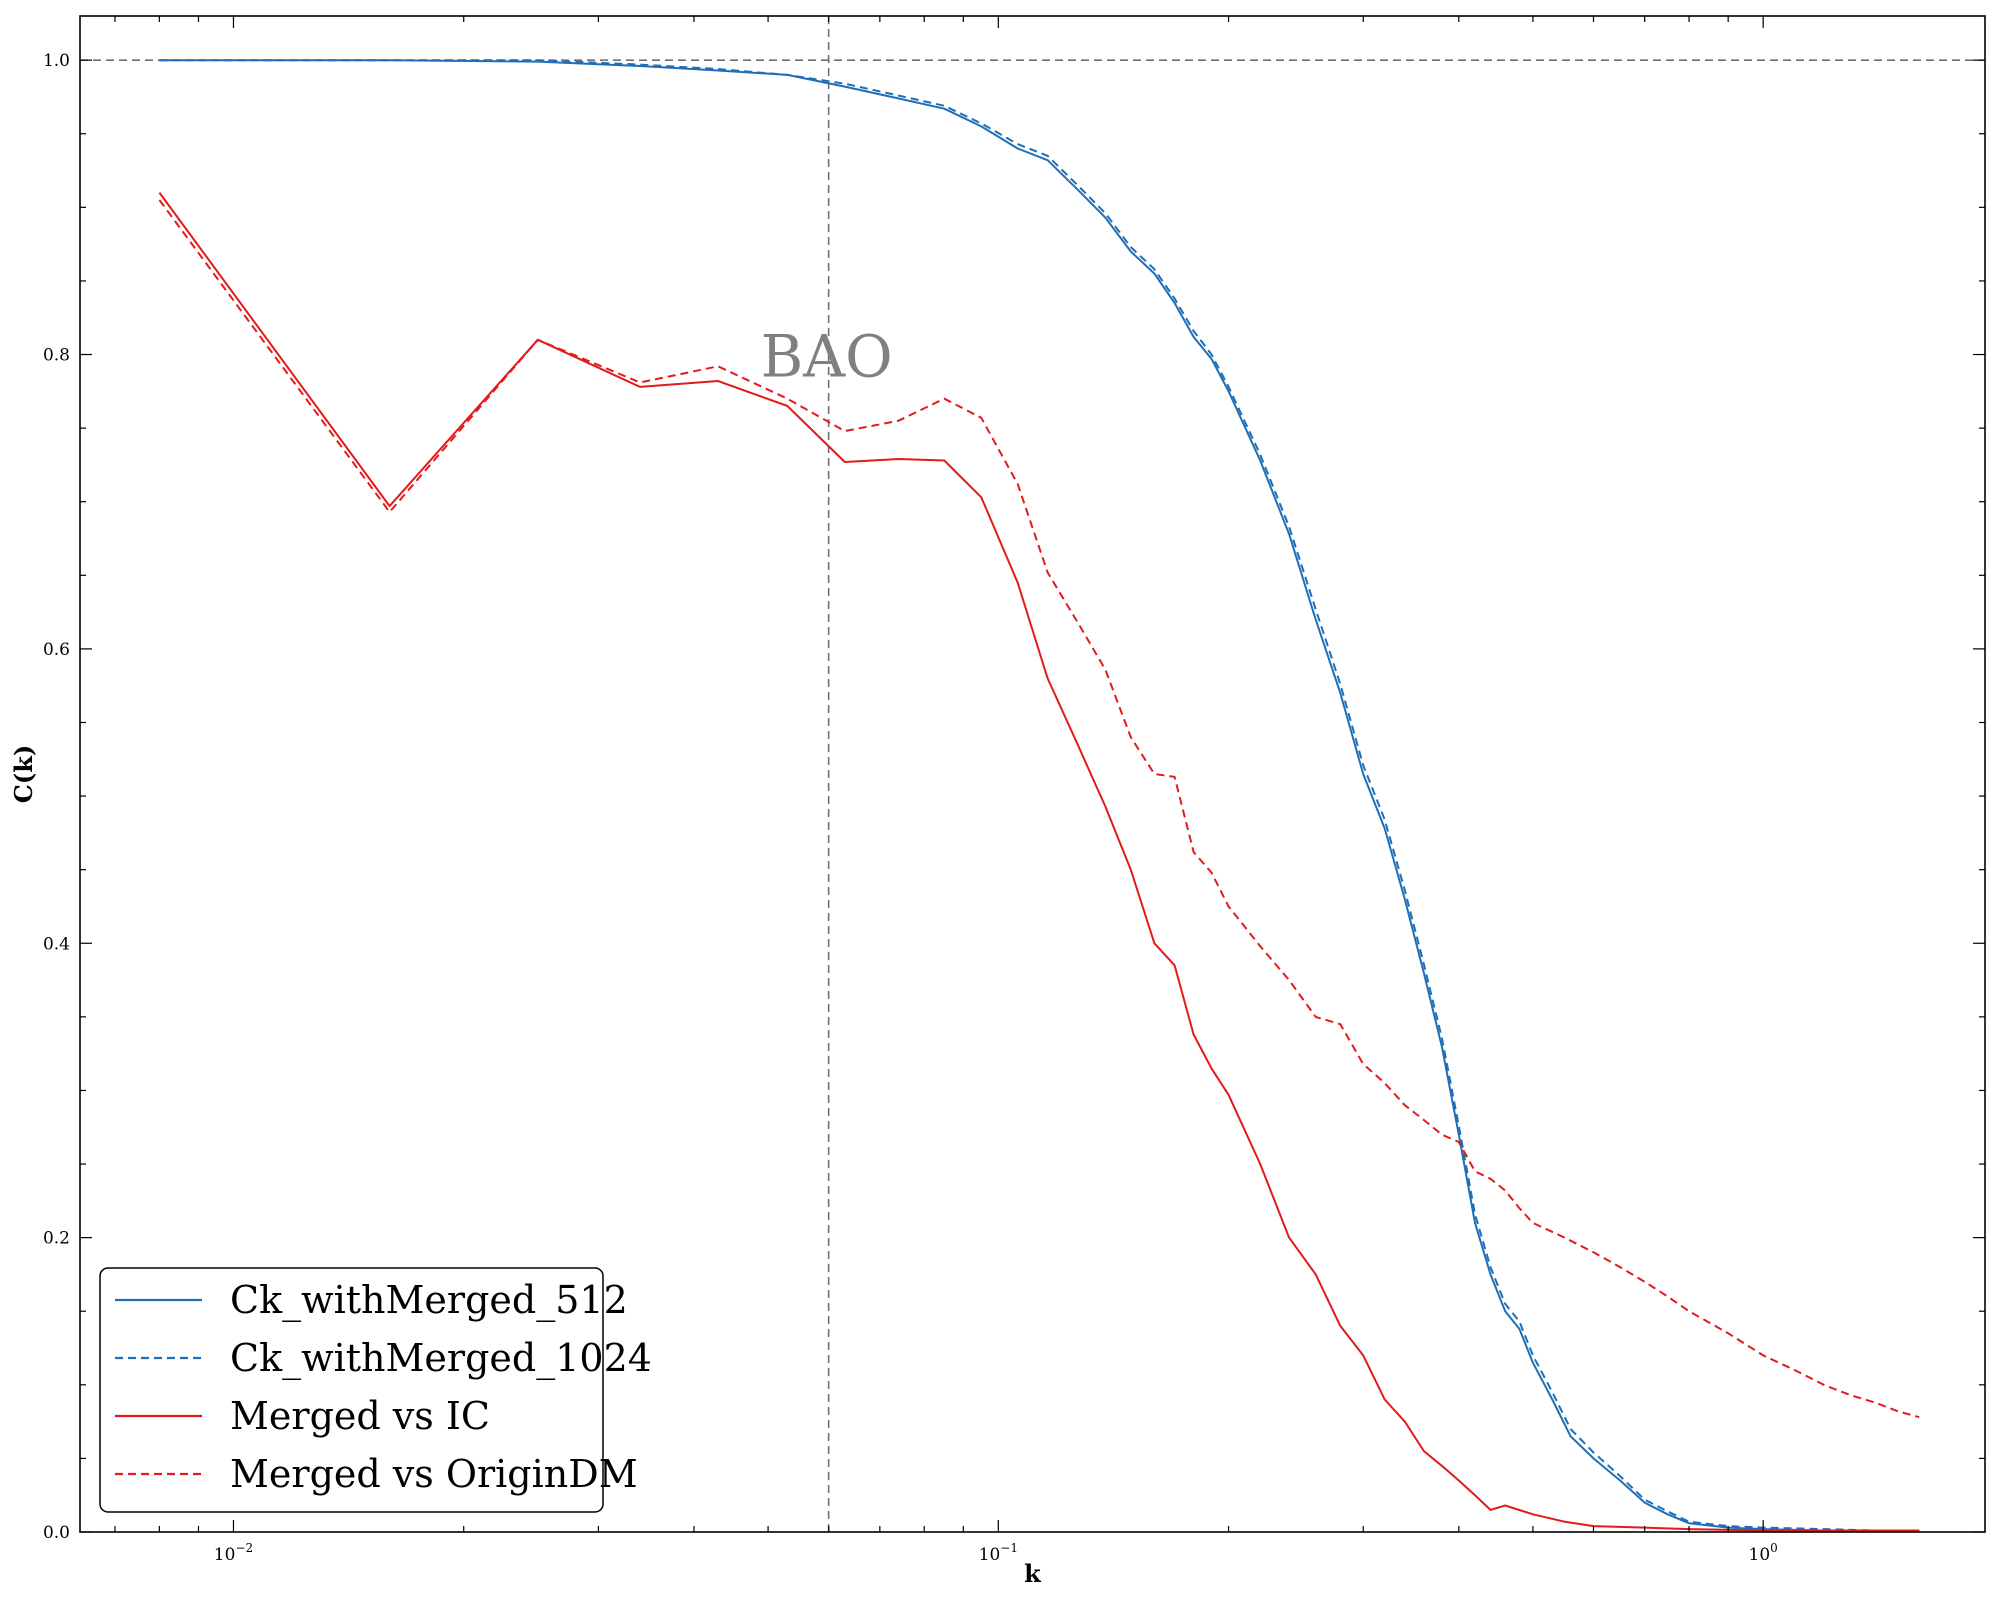  Describe the element at coordinates (429, 1300) in the screenshot. I see `legend-label-1: Ck_withMerged_512` at that location.